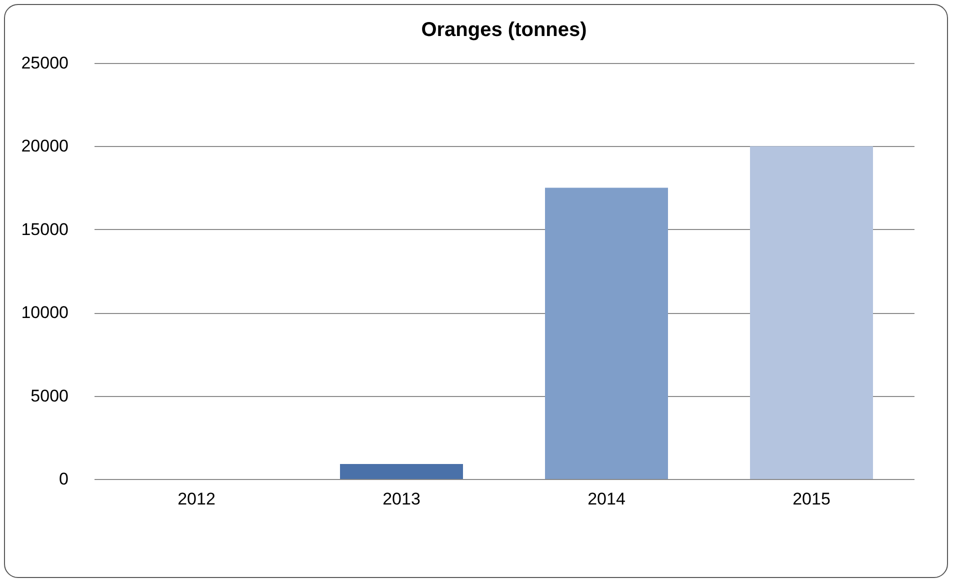 This screenshot has width=956, height=584. I want to click on x-tick-label: 2013, so click(401, 499).